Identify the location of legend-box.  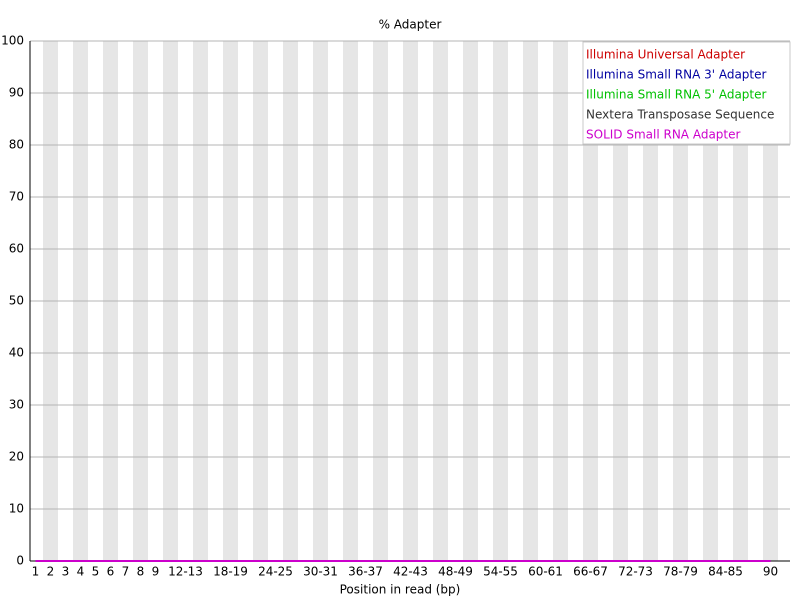
(686, 93).